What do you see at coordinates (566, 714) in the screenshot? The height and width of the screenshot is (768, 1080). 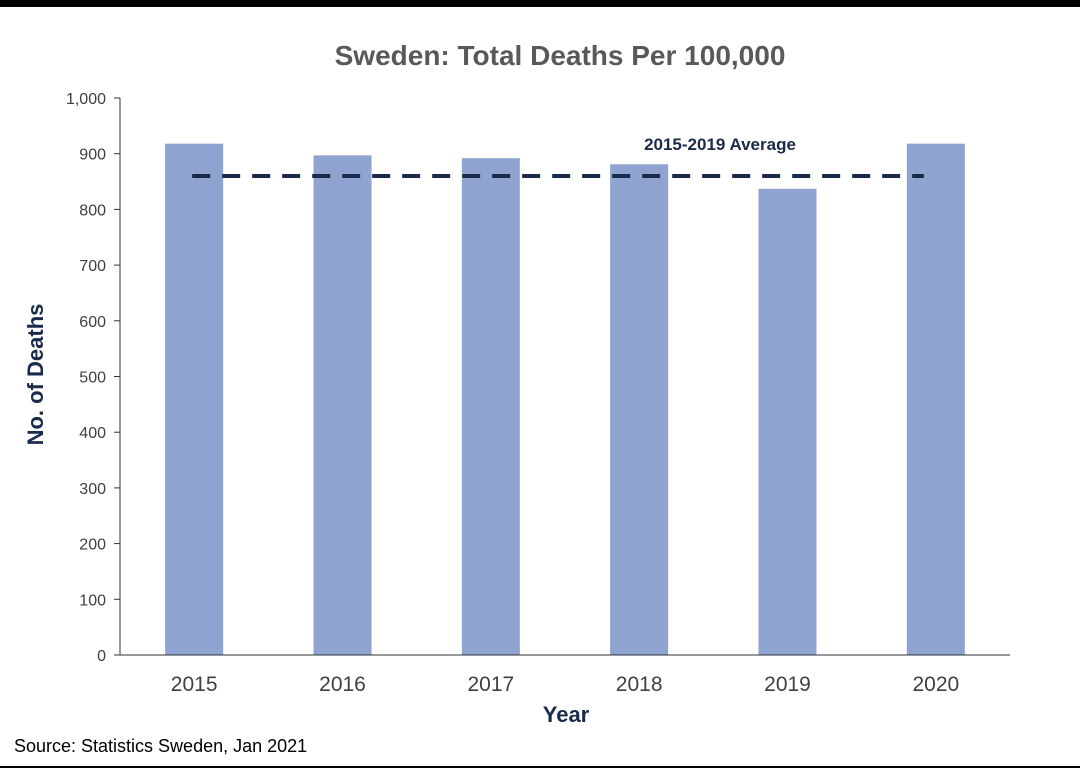 I see `x-axis-title: Year` at bounding box center [566, 714].